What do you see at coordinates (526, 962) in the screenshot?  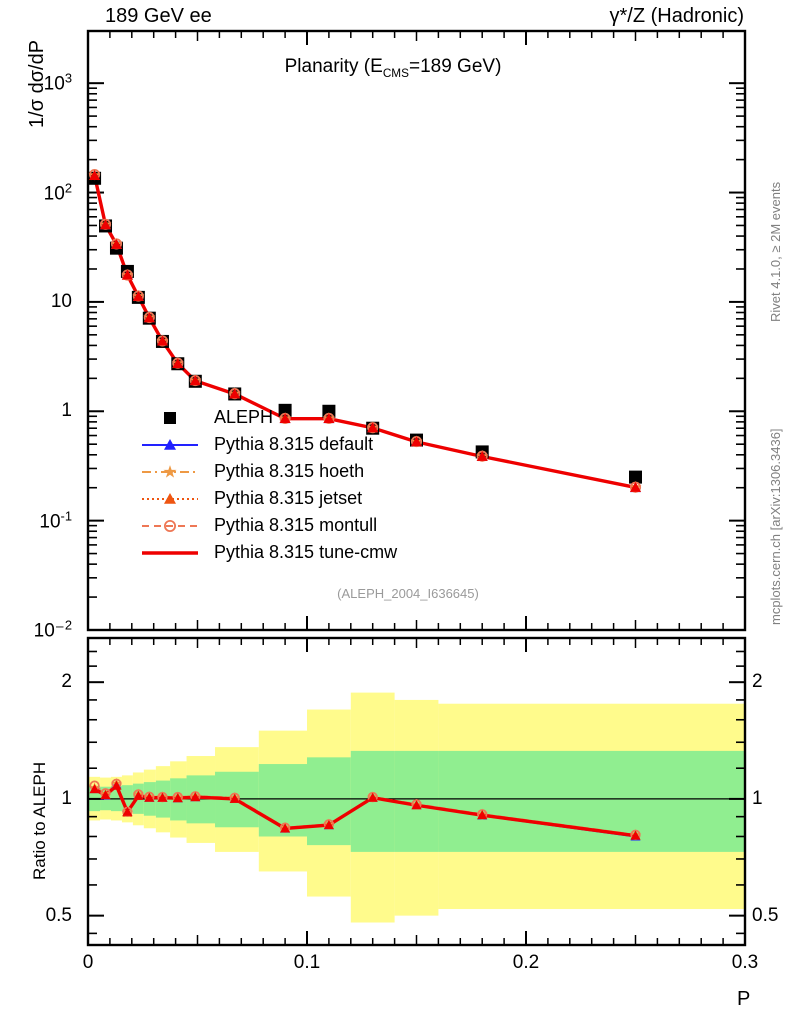 I see `x-tick-label: 0.2` at bounding box center [526, 962].